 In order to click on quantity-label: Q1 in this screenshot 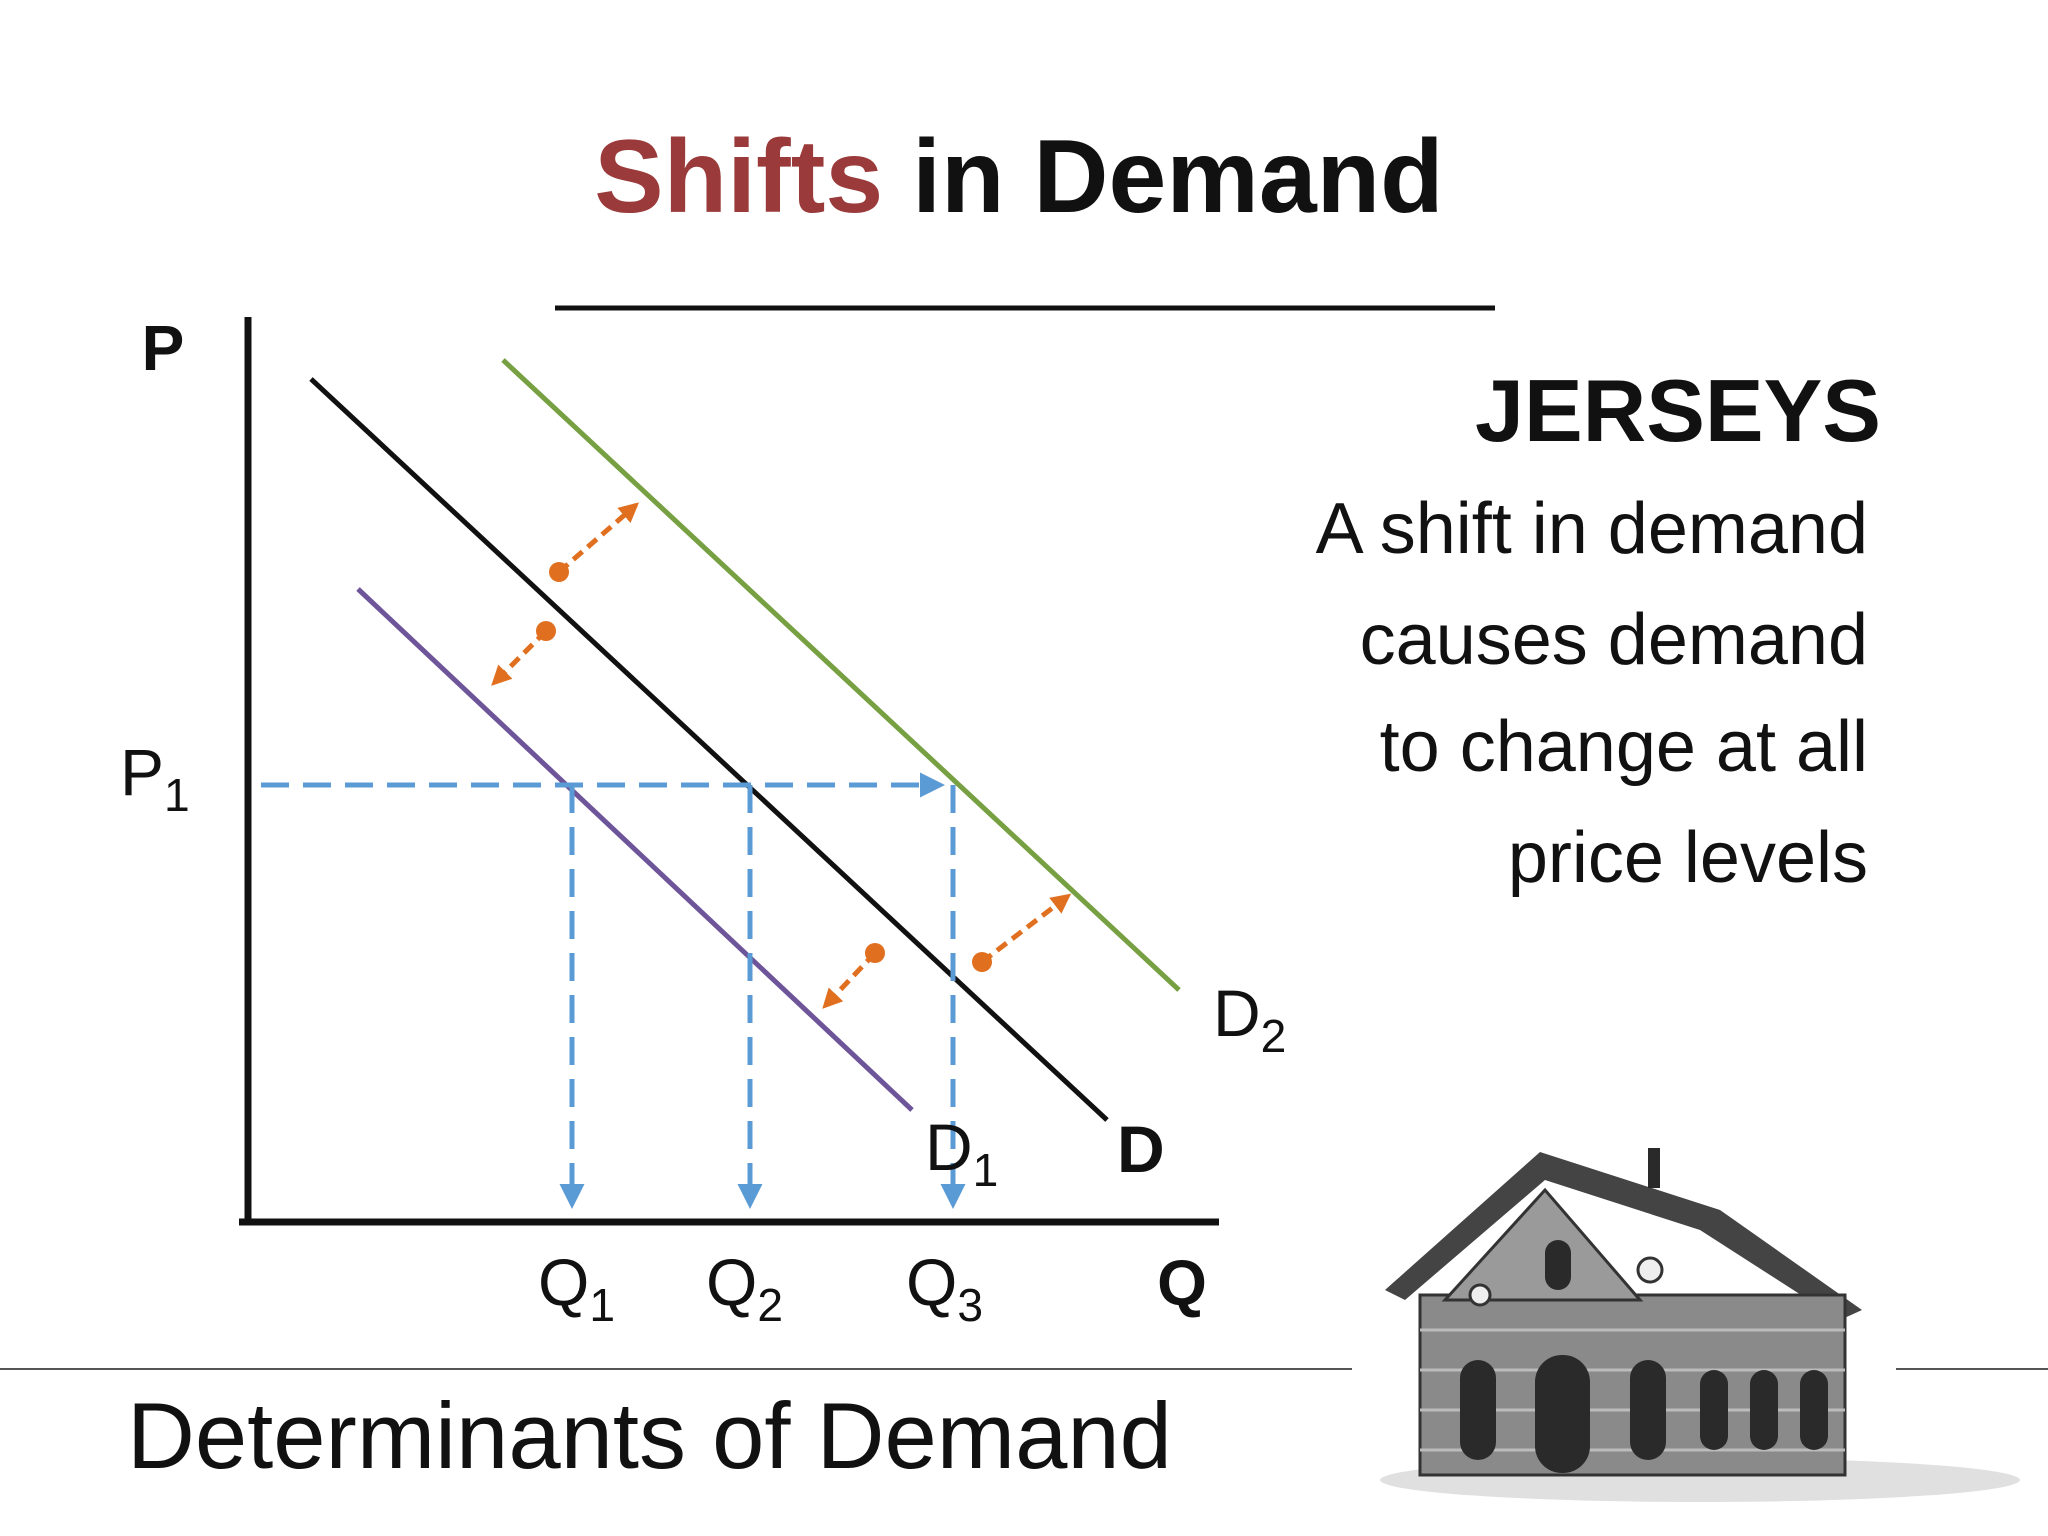, I will do `click(576, 1288)`.